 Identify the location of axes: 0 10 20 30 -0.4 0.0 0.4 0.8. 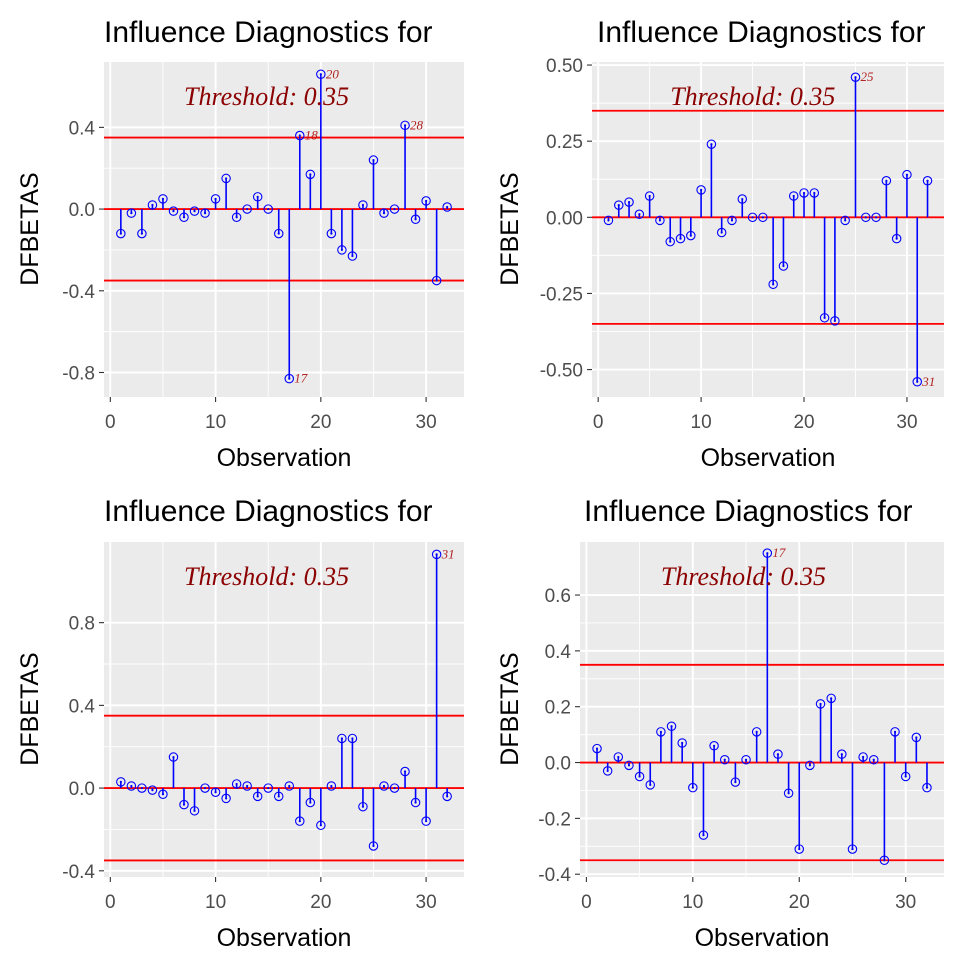
(249, 763).